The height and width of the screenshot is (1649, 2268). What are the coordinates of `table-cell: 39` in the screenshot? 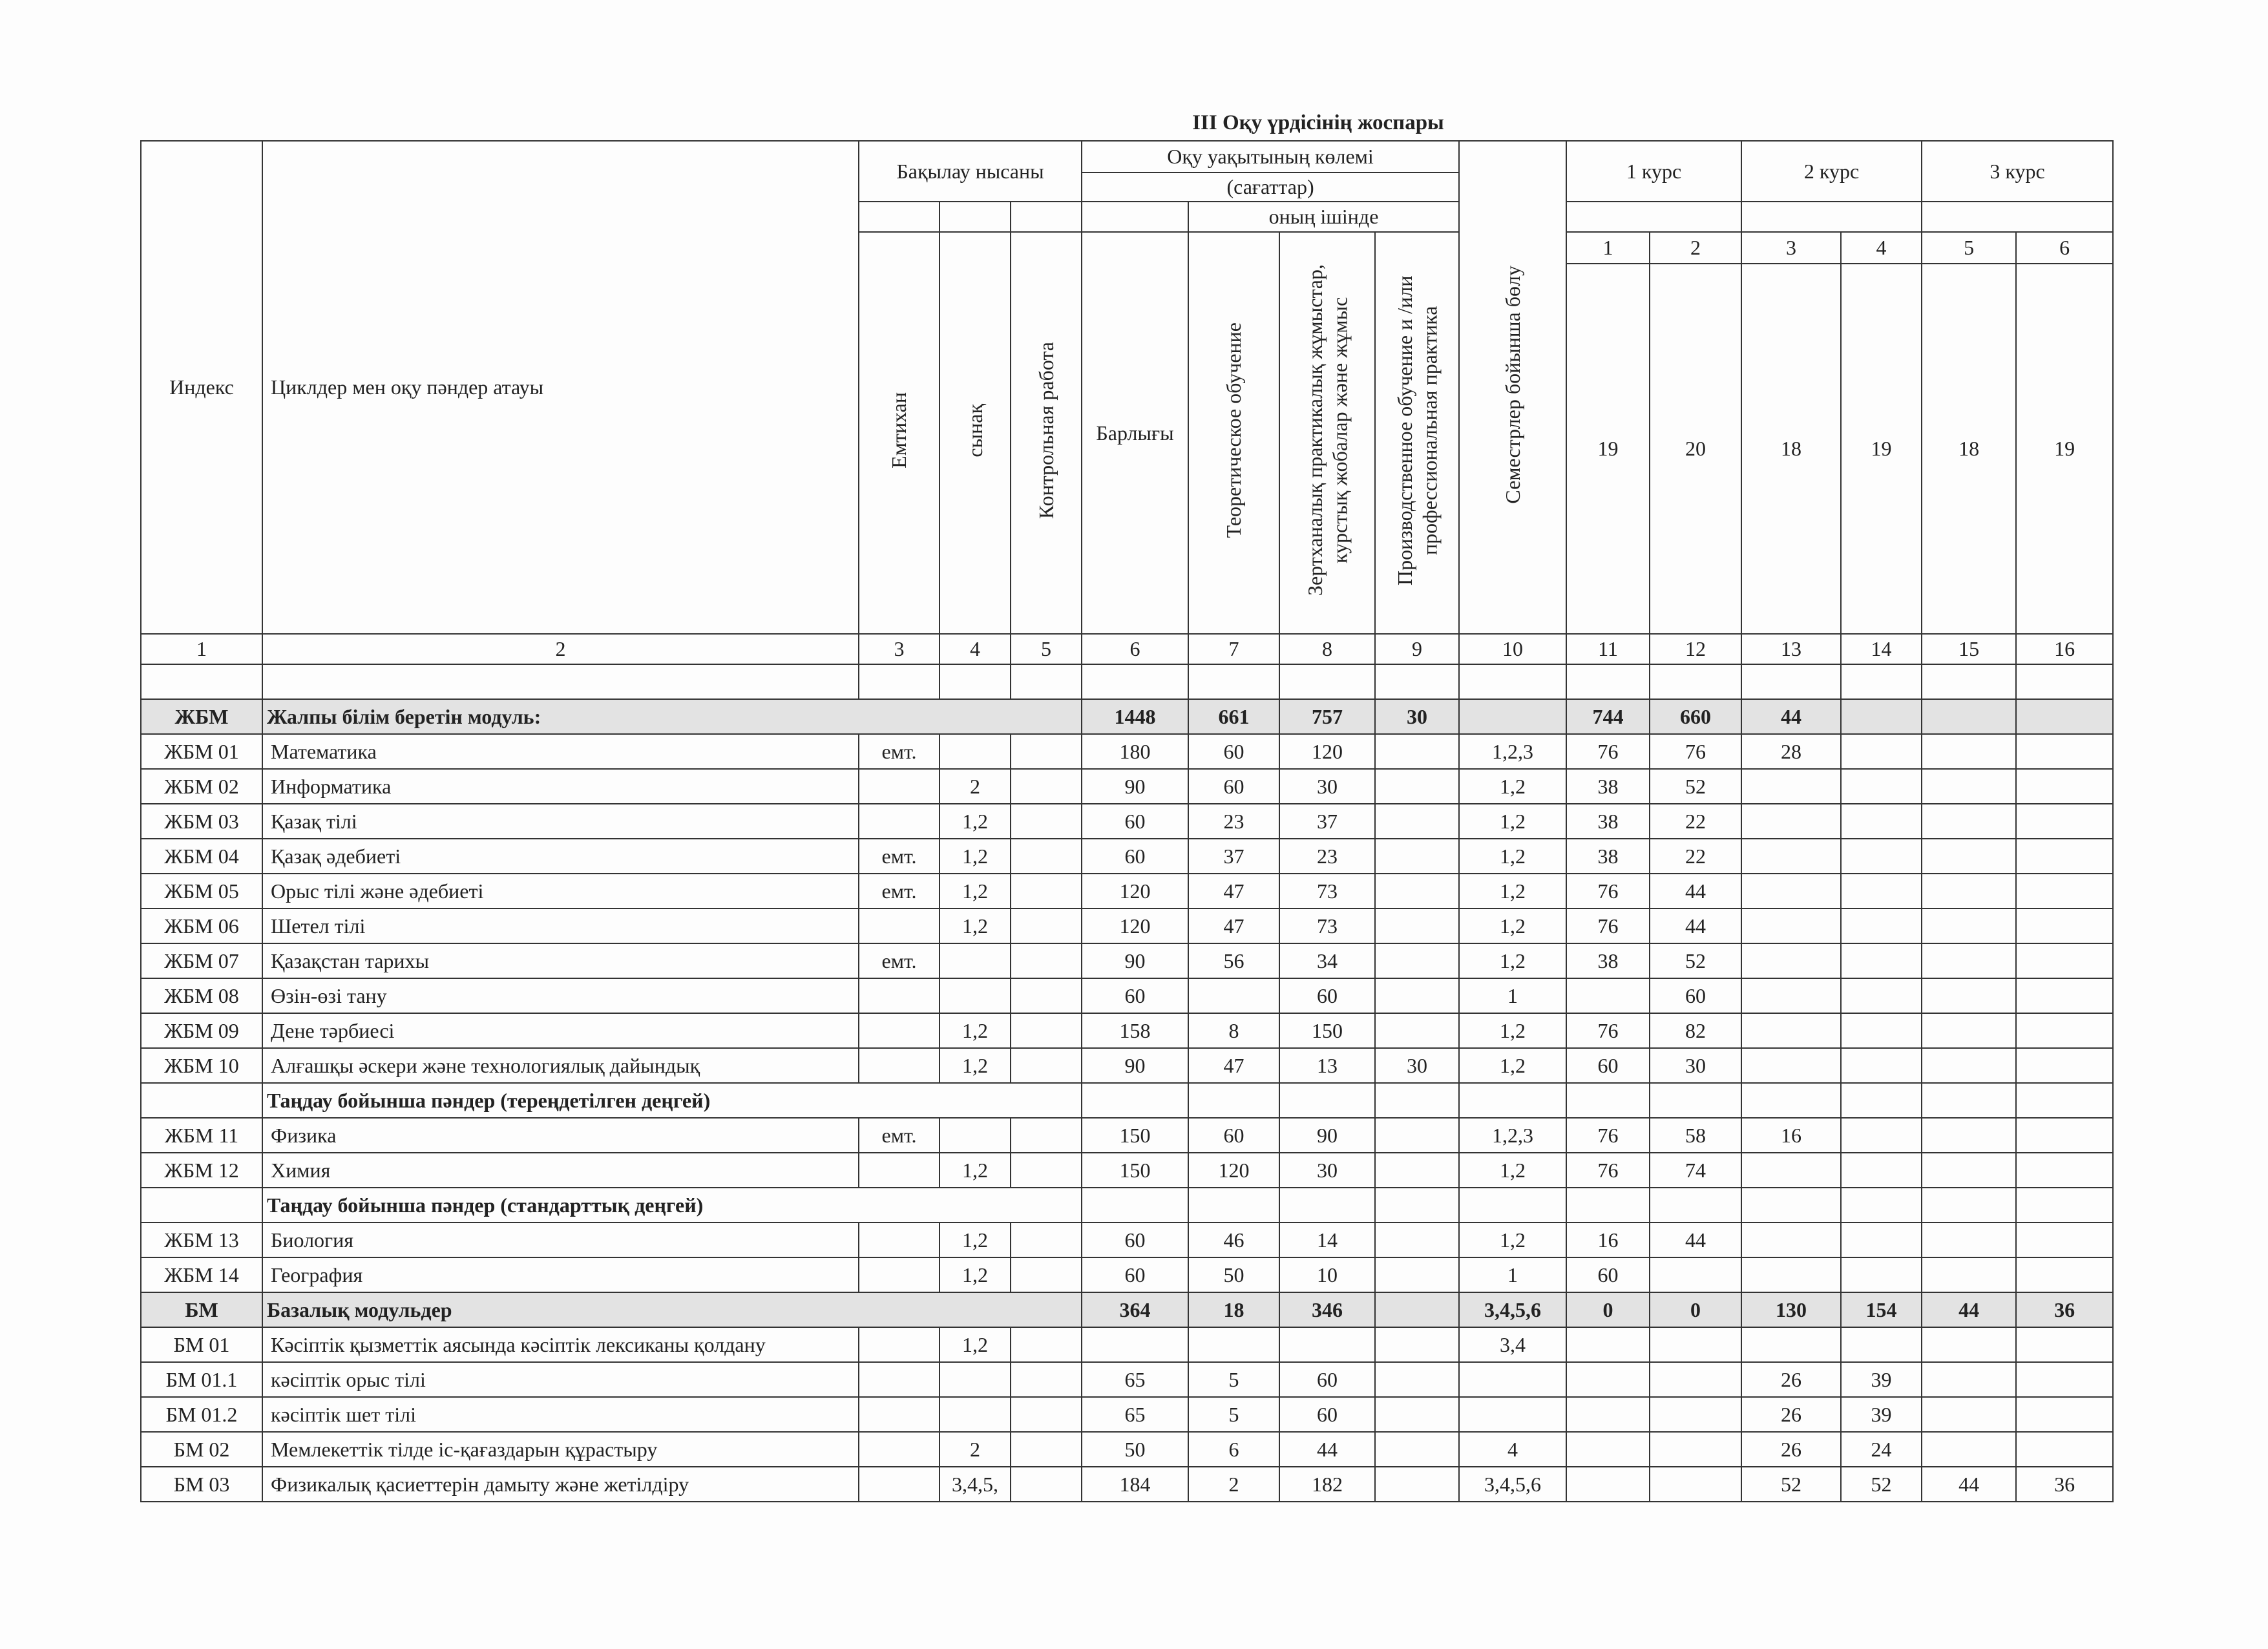 It's located at (1881, 1380).